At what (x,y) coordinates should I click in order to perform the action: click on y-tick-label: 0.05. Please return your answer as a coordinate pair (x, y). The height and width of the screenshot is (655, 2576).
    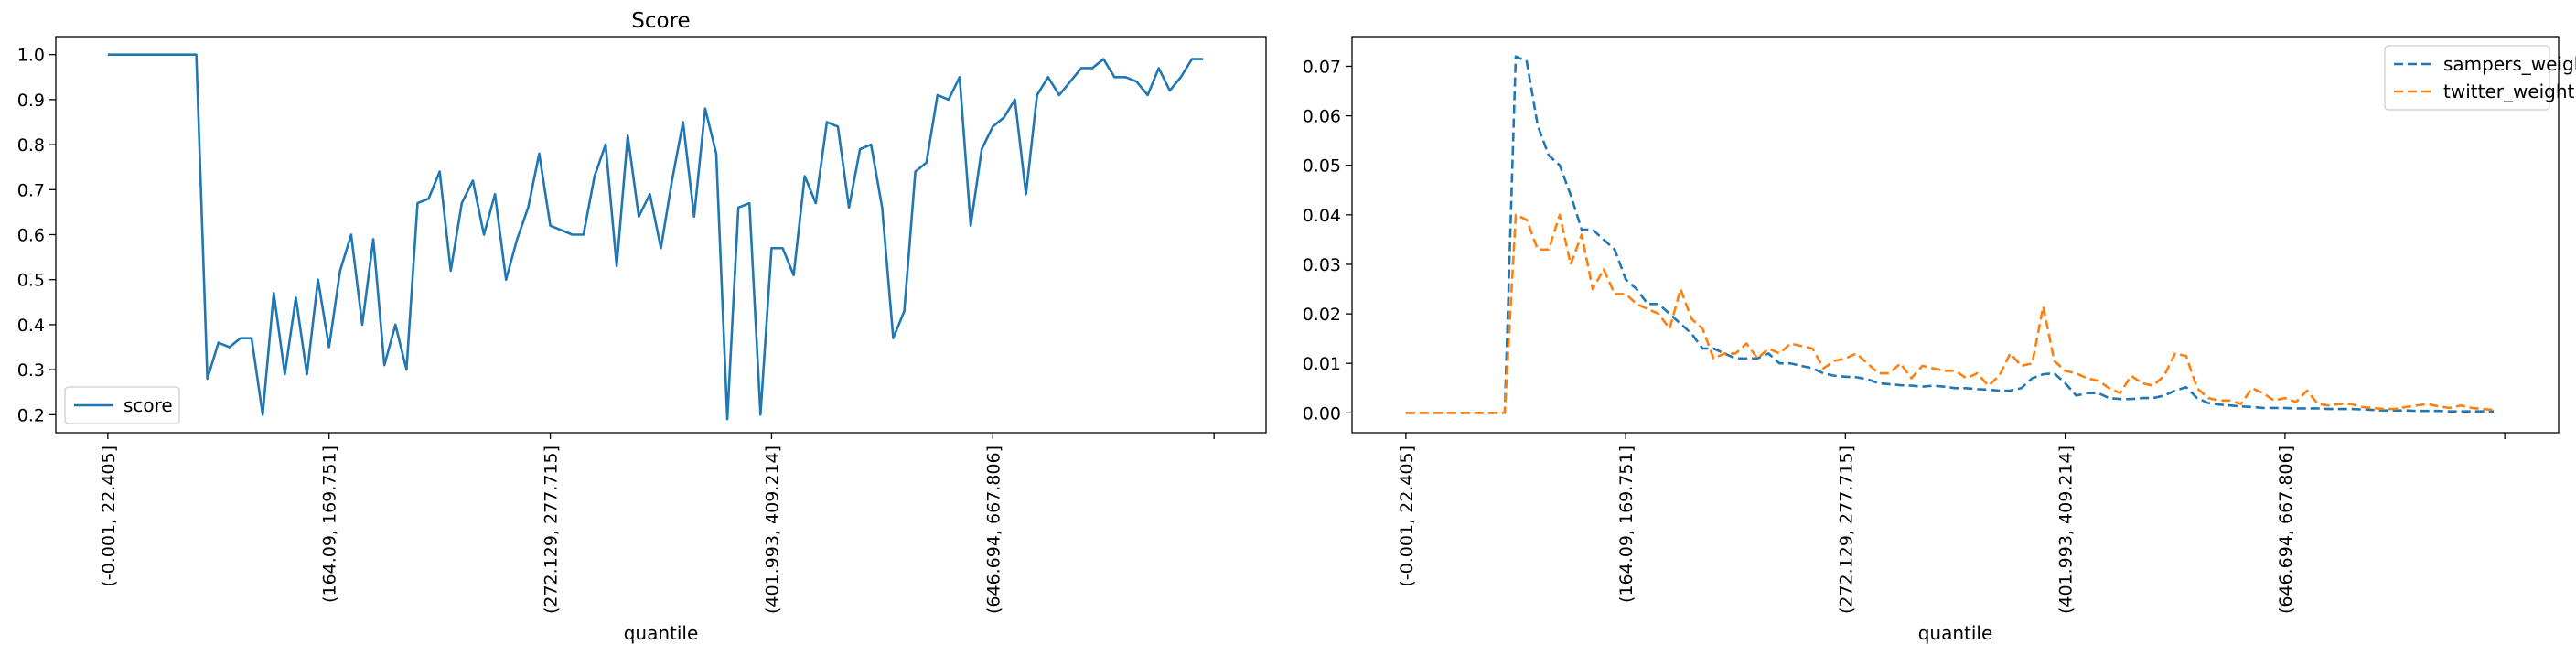
    Looking at the image, I should click on (1322, 166).